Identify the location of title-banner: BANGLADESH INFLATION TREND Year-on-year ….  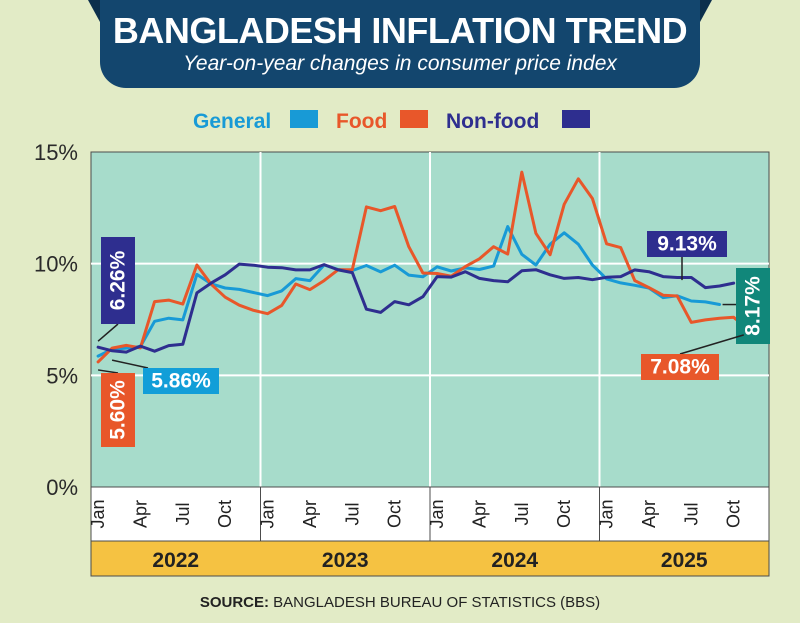
(400, 44).